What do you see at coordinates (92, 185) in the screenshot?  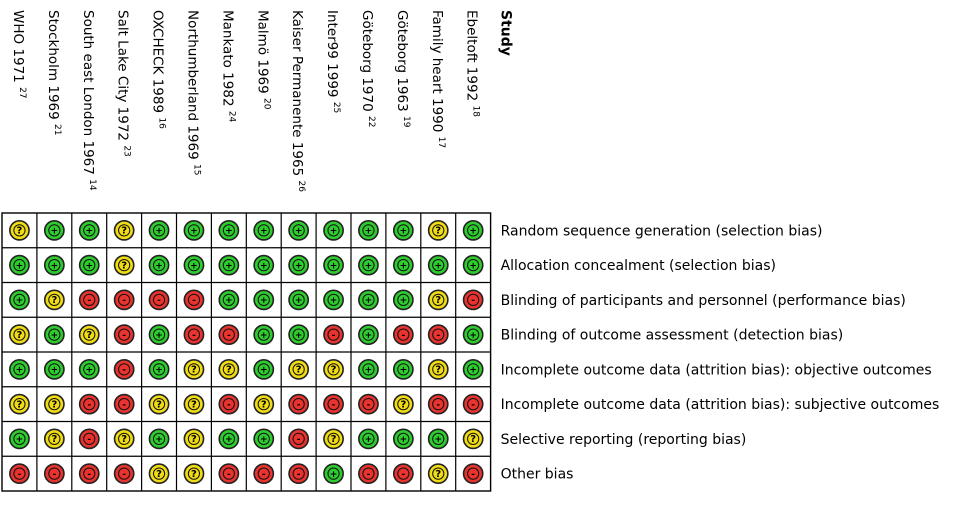 I see `study-reference: 14` at bounding box center [92, 185].